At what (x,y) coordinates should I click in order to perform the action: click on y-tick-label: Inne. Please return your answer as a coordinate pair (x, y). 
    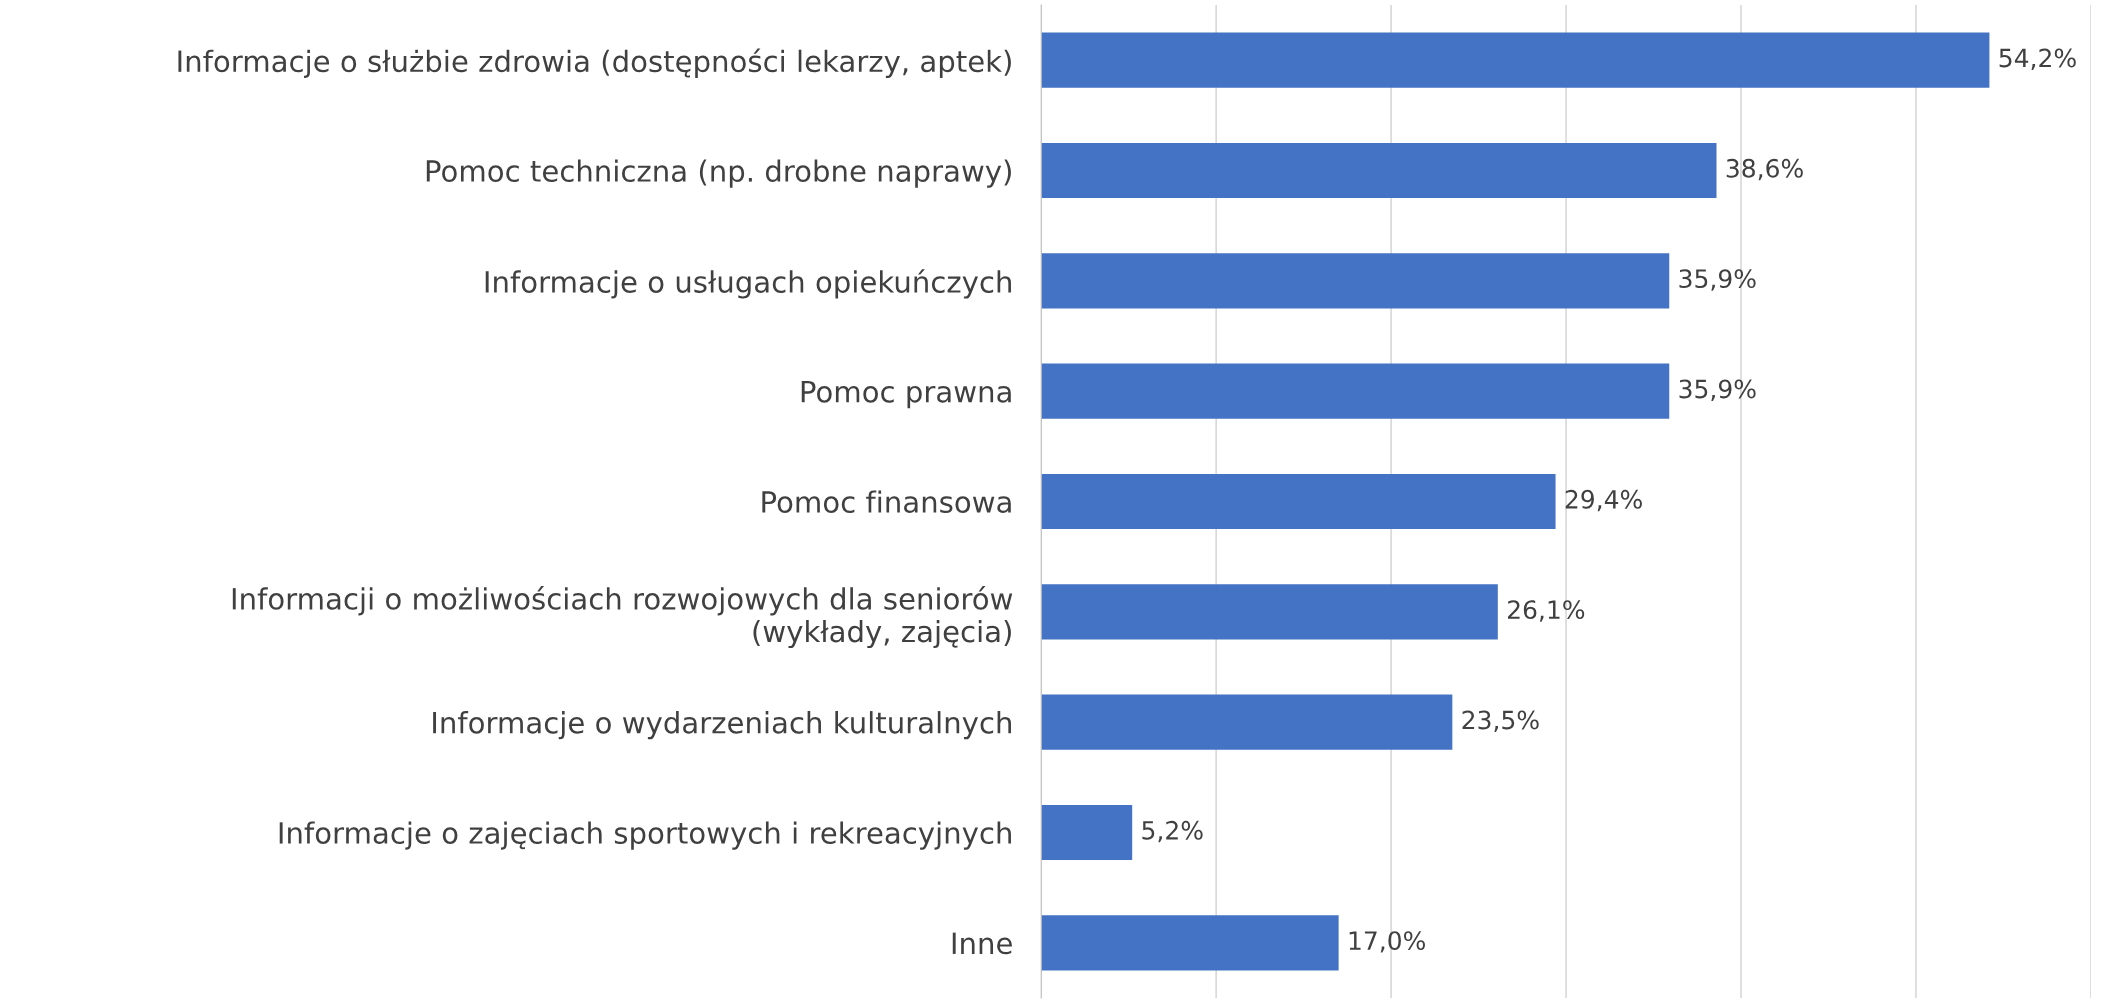
    Looking at the image, I should click on (982, 943).